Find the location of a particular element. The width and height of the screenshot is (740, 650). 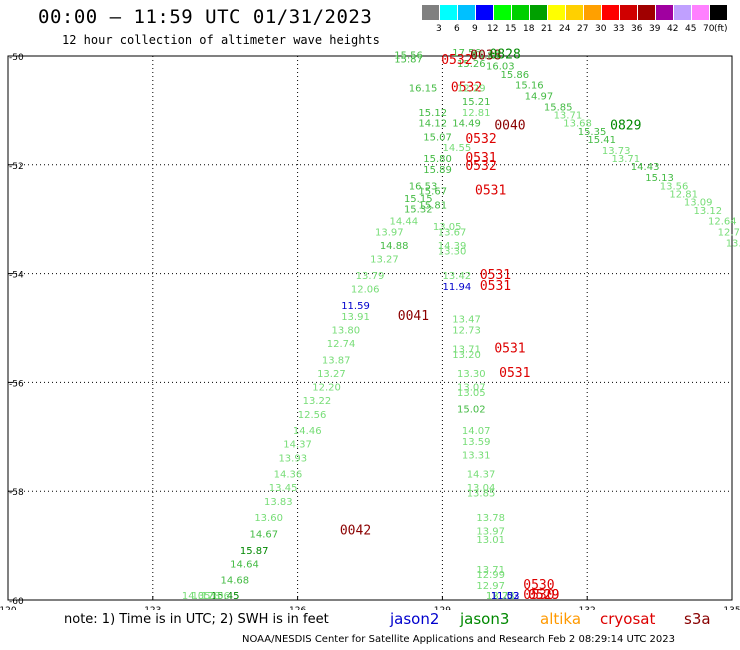

pass-time-label: 0530 is located at coordinates (538, 585).